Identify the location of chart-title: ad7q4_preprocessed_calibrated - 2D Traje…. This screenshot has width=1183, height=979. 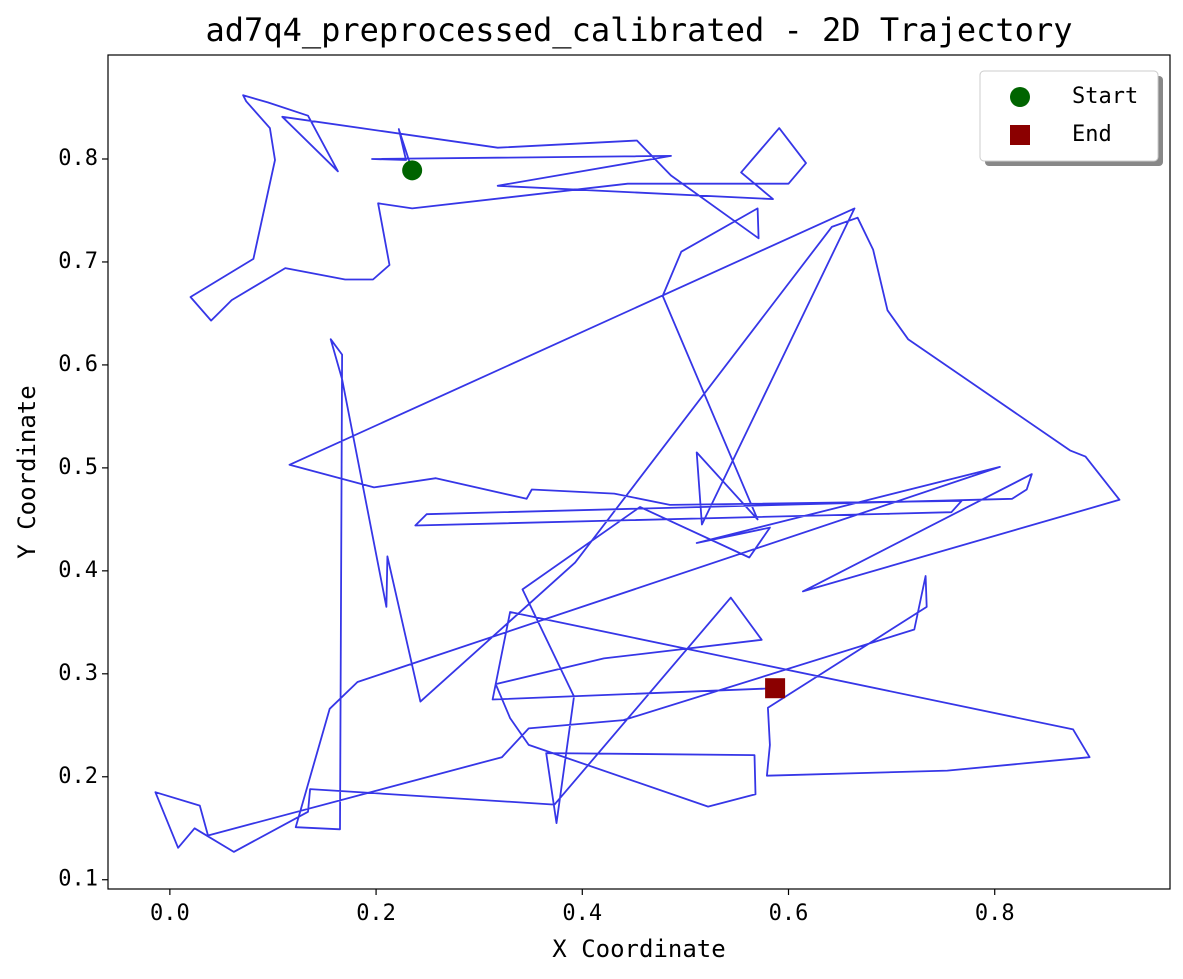
(639, 30).